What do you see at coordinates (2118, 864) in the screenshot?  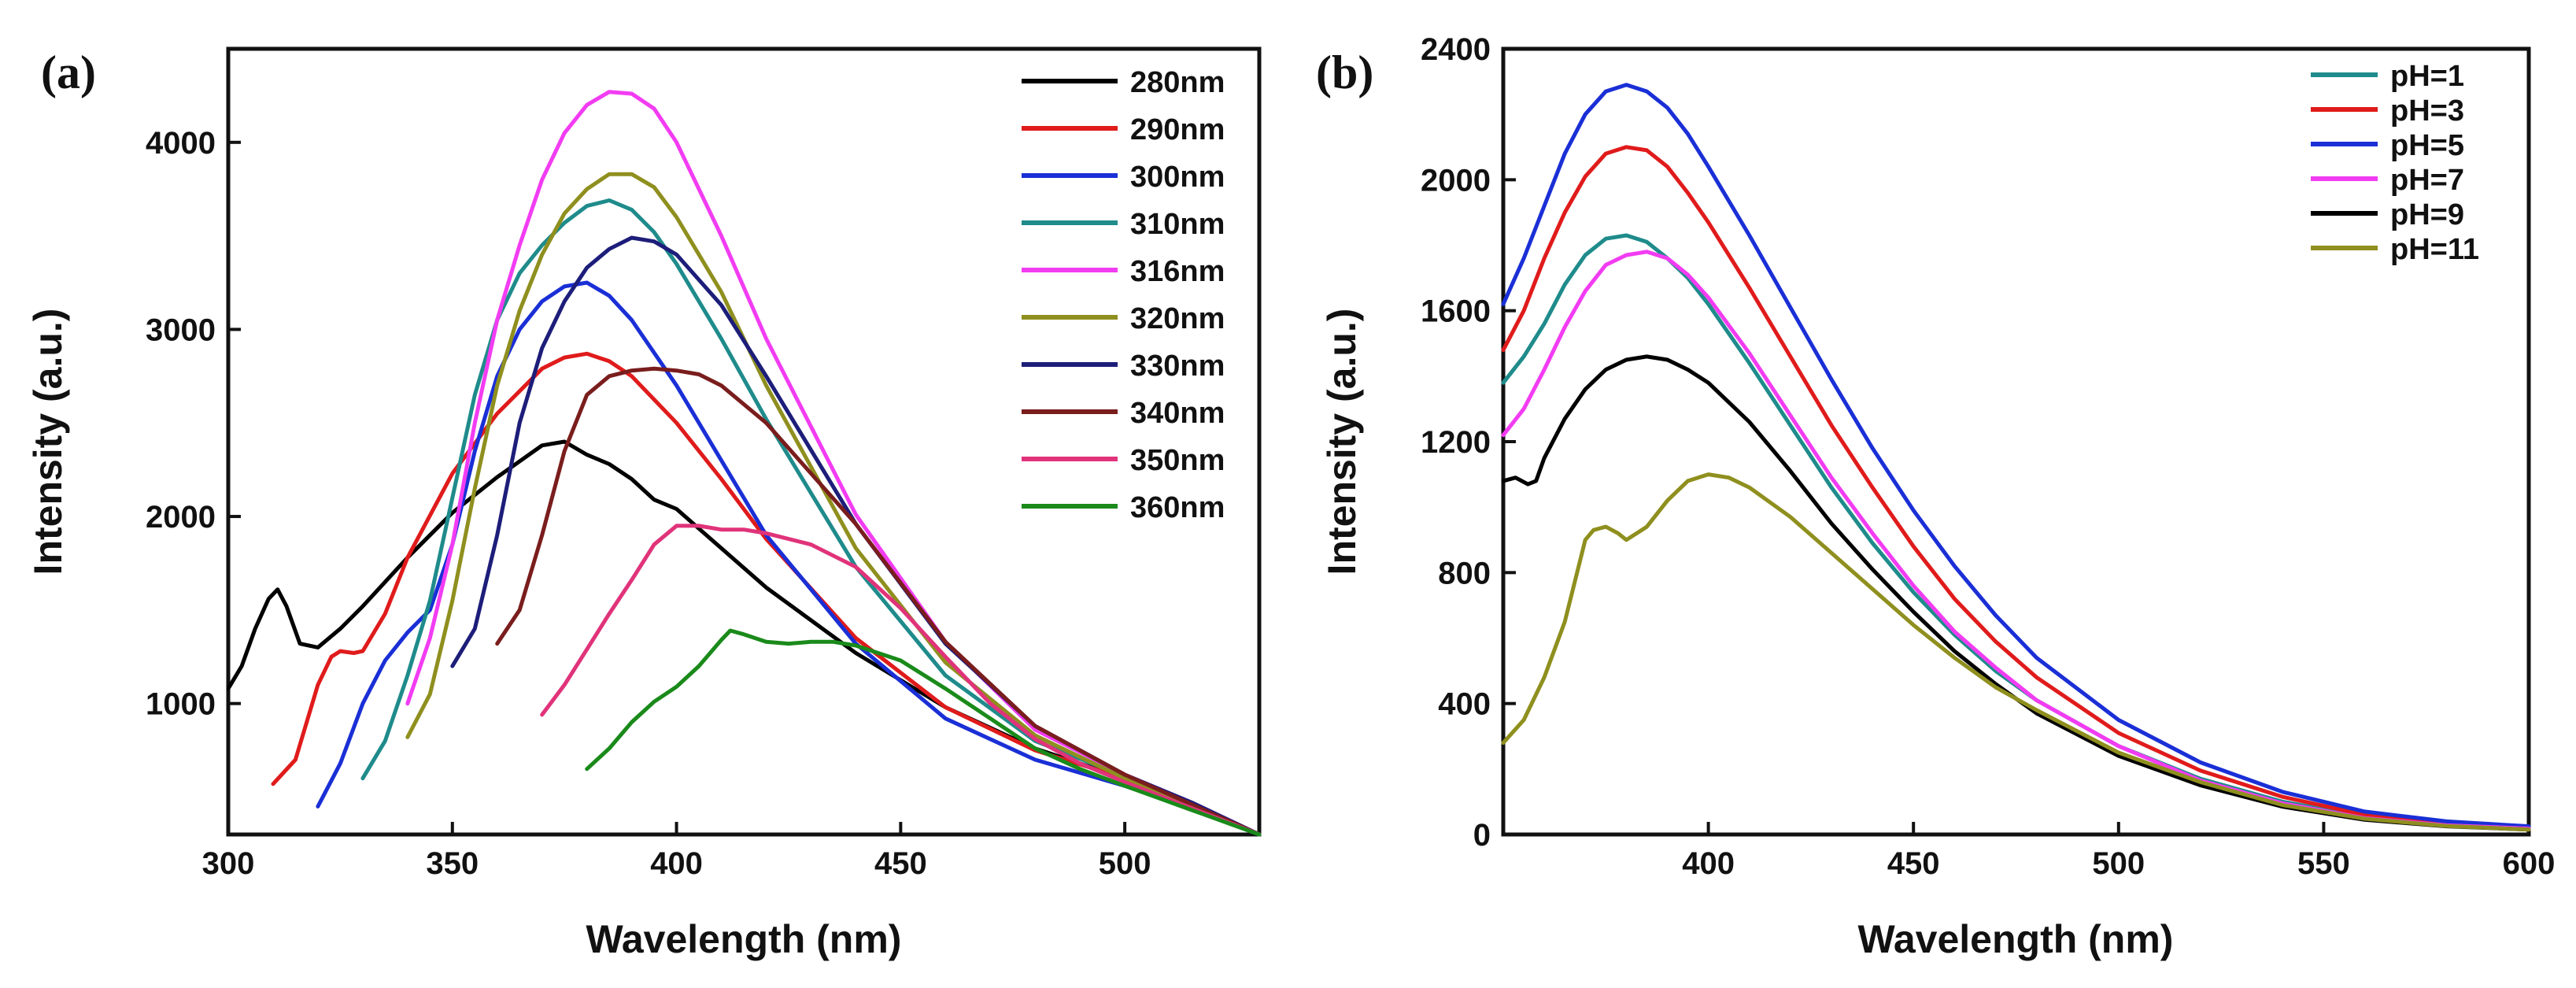 I see `panel-b-x-tick-label: 500` at bounding box center [2118, 864].